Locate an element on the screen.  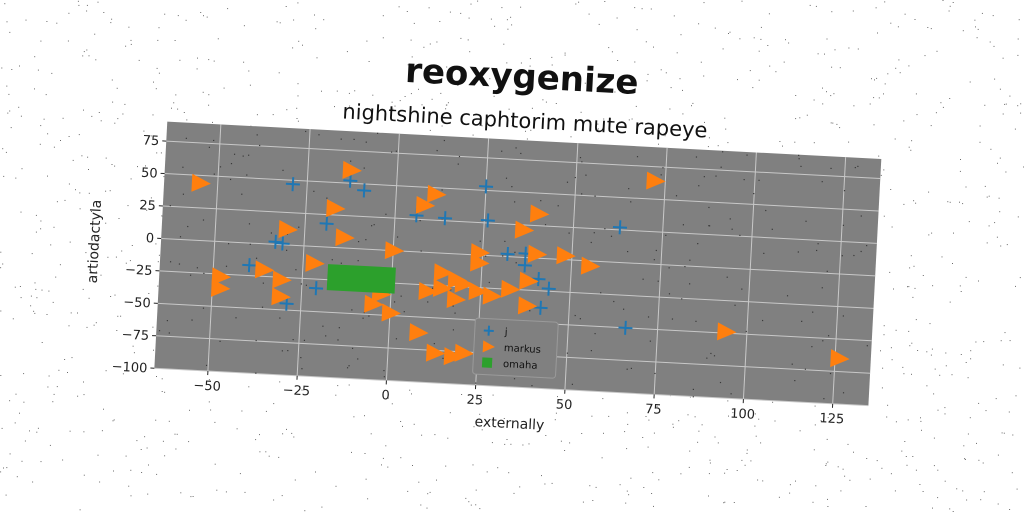
y-axis-ticks: −100 −75 −50 −25 0 25 50 75 is located at coordinates (139, 254).